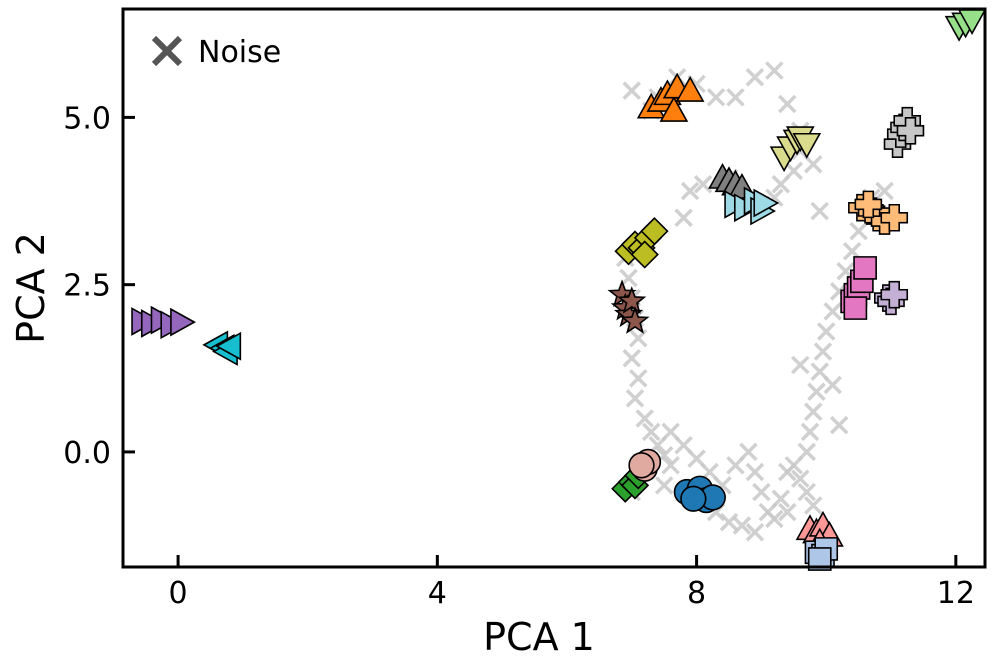  What do you see at coordinates (696, 593) in the screenshot?
I see `x-tick-label: 8` at bounding box center [696, 593].